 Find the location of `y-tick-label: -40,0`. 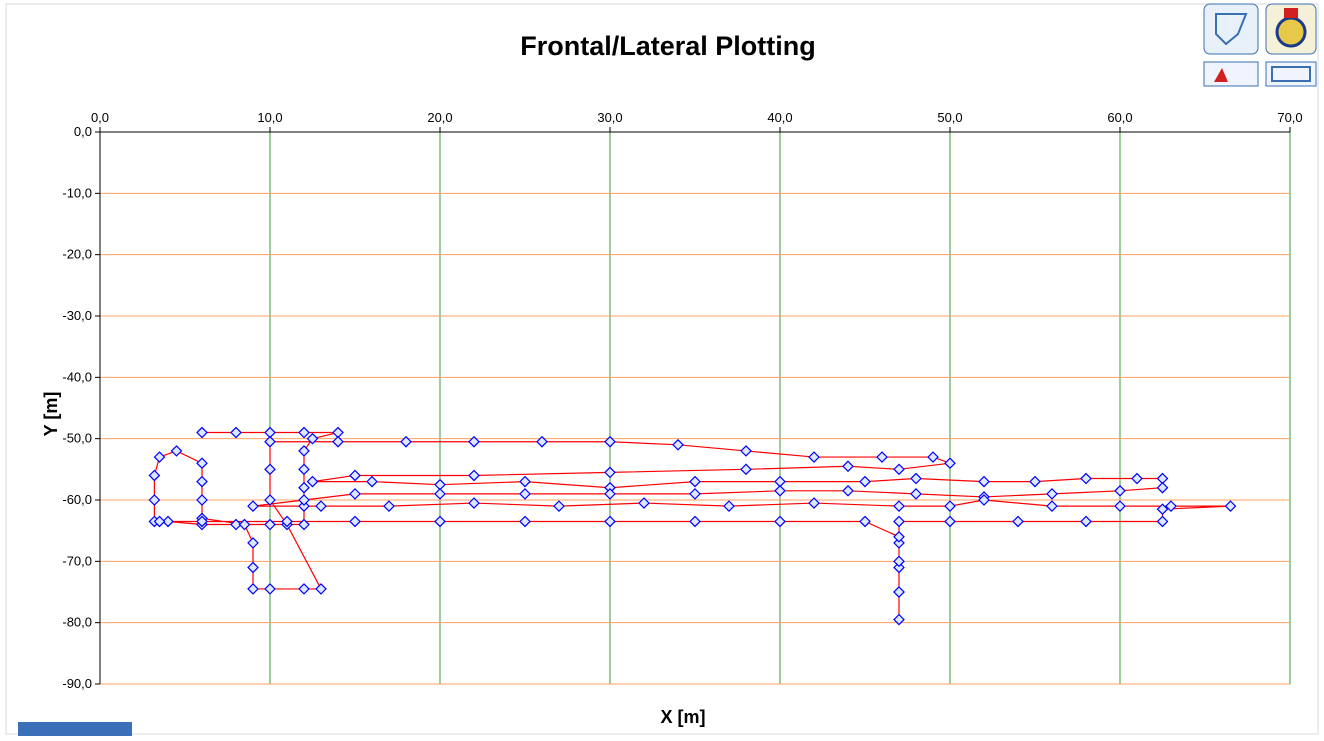

y-tick-label: -40,0 is located at coordinates (77, 376).